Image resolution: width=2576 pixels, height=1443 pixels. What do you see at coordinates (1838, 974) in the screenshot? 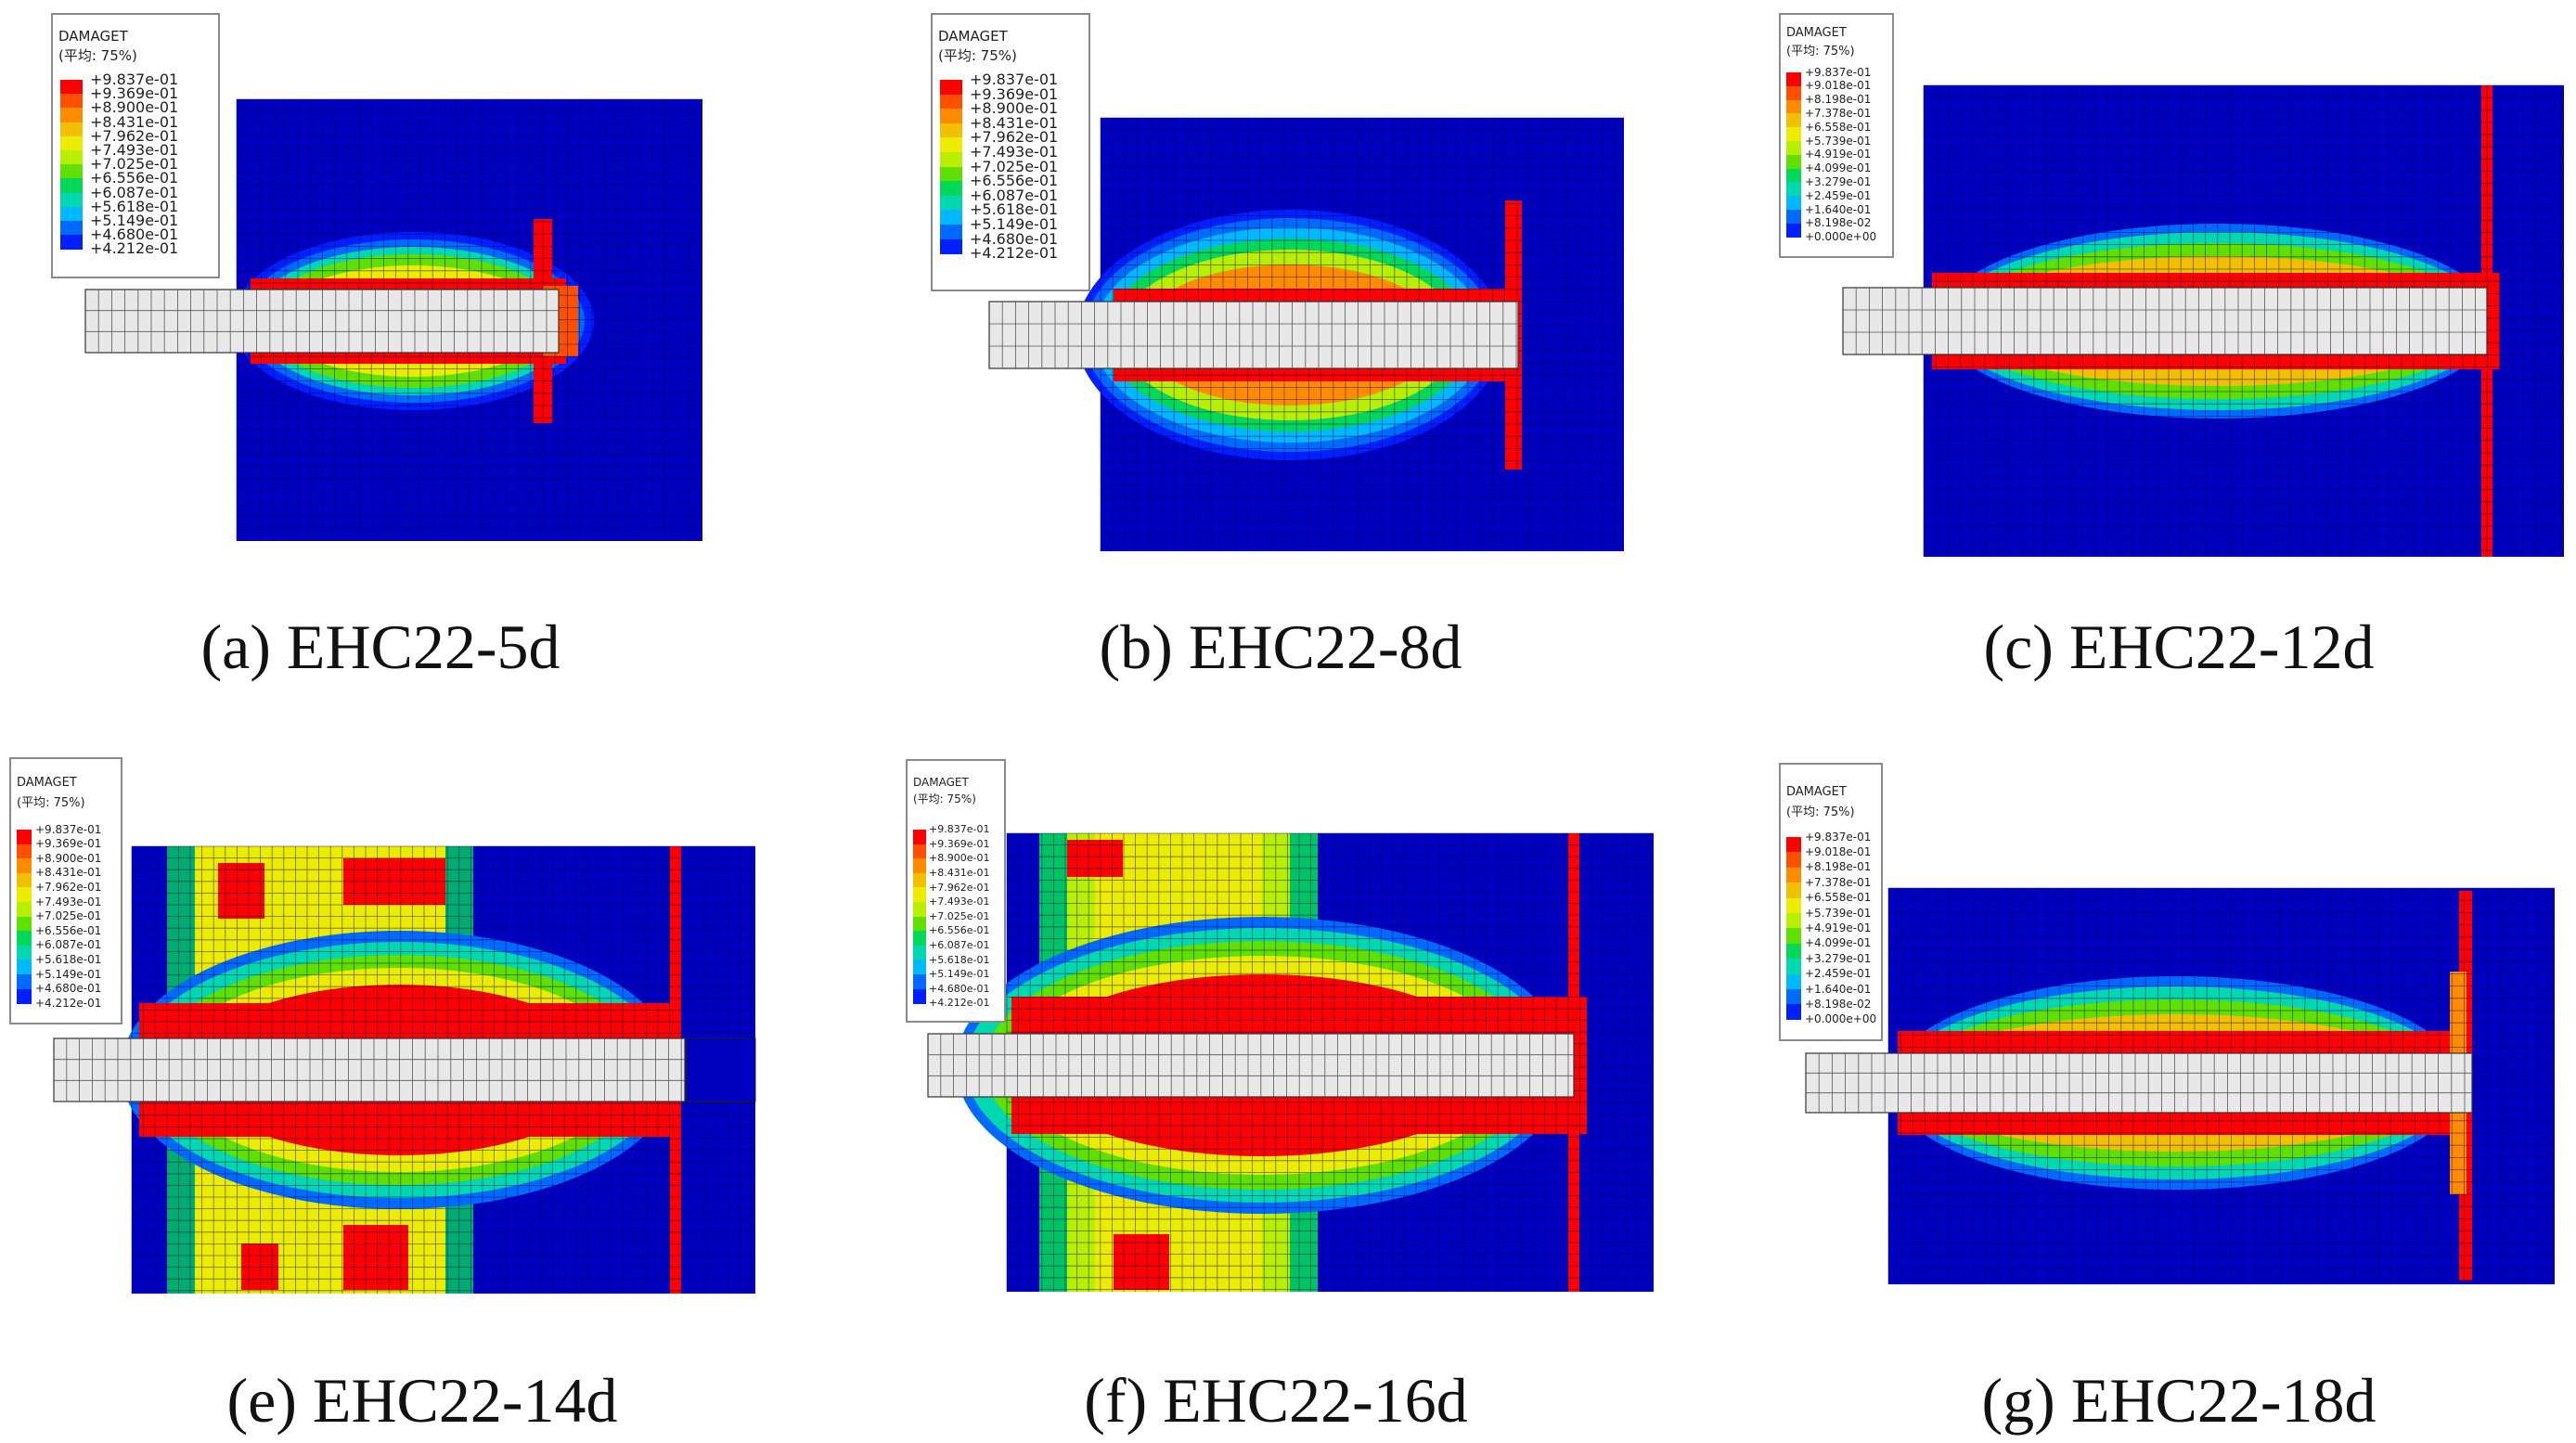
I see `legend-value: +2.459e-01` at bounding box center [1838, 974].